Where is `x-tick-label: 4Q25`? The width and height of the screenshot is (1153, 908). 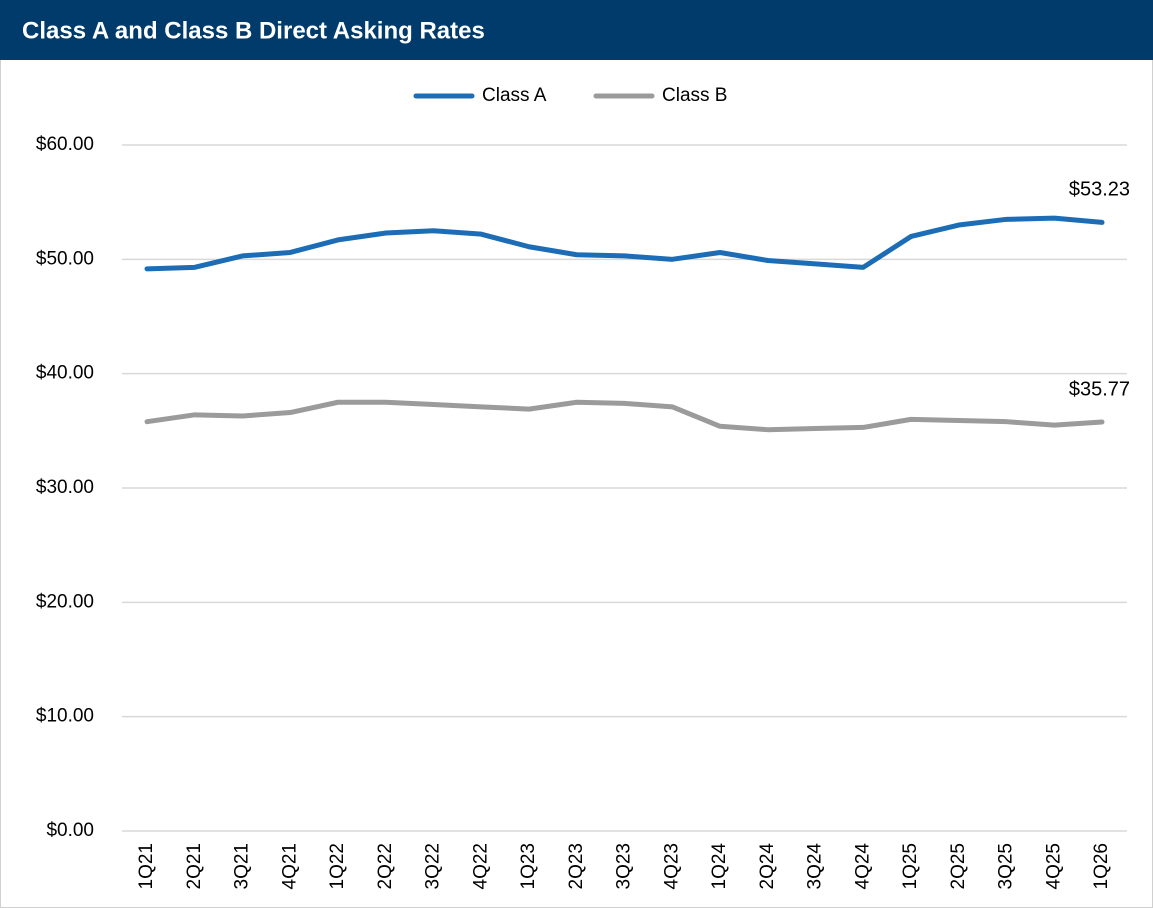 x-tick-label: 4Q25 is located at coordinates (1053, 866).